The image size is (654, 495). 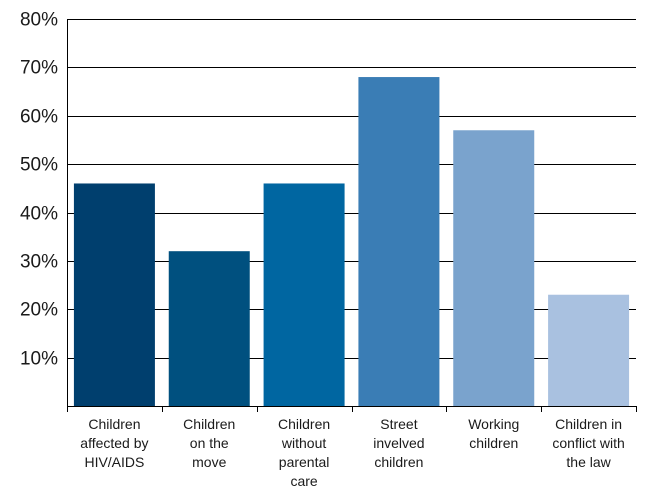 What do you see at coordinates (114, 443) in the screenshot?
I see `category-label: Children affected by HIV/AIDS` at bounding box center [114, 443].